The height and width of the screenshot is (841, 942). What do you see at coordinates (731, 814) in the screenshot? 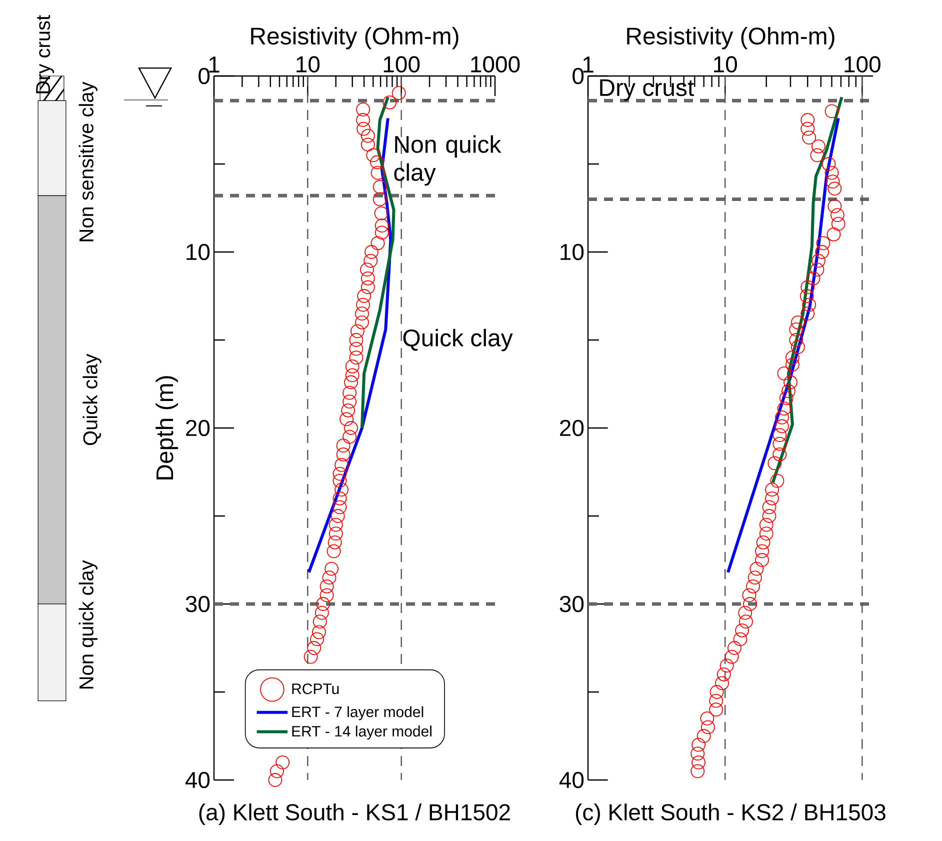
I see `text: (c) Klett South - KS2 / BH1503` at bounding box center [731, 814].